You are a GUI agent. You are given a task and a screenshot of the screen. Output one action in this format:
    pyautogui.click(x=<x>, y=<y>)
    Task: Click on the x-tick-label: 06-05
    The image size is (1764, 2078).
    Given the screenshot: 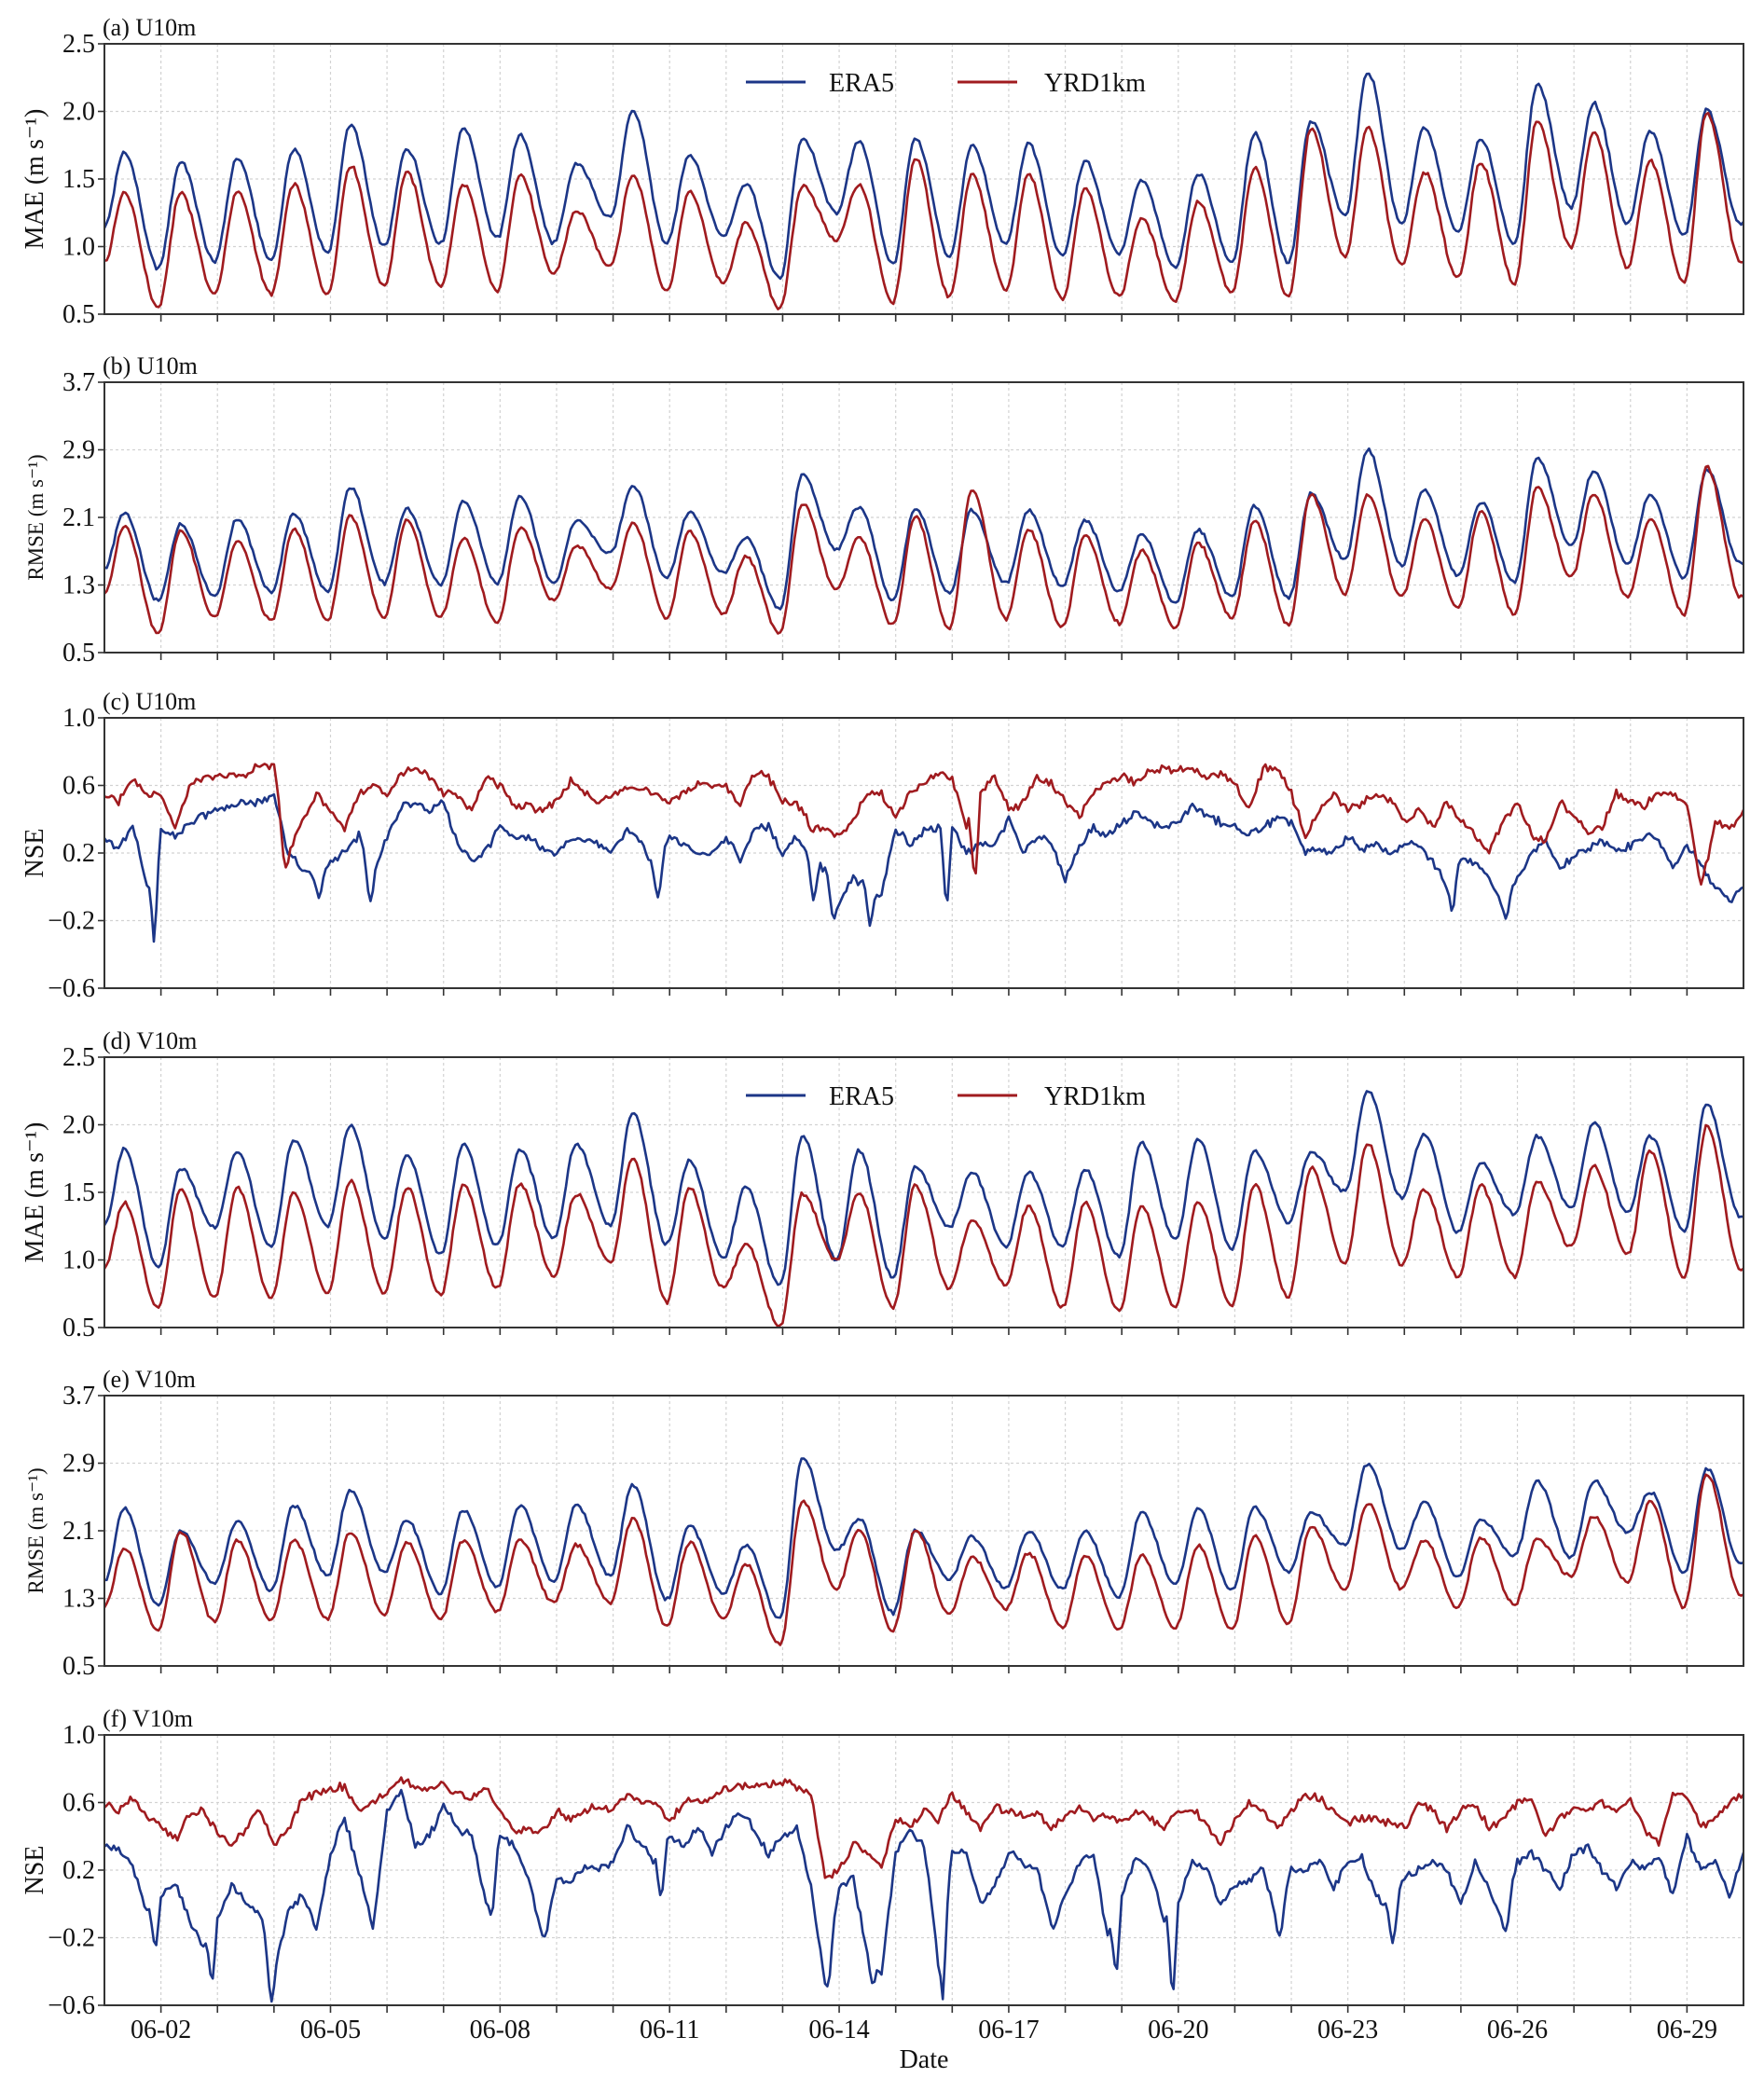 What is the action you would take?
    pyautogui.click(x=330, y=2030)
    